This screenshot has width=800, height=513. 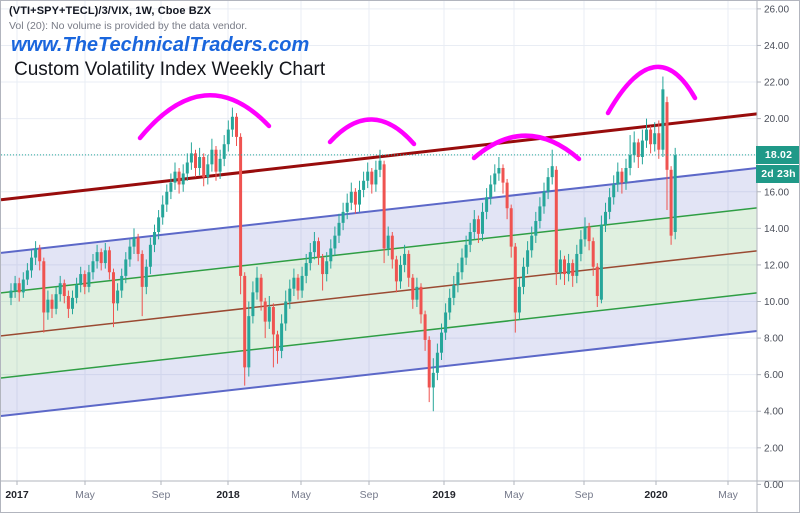 I want to click on time-tick-label: 2018, so click(x=228, y=495).